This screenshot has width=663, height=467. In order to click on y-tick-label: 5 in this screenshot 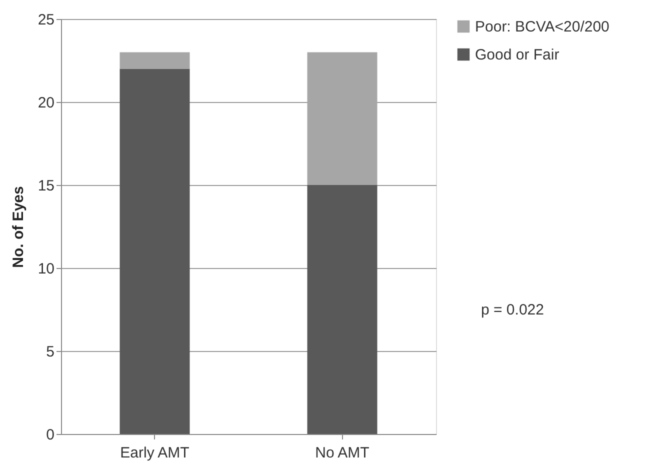, I will do `click(50, 352)`.